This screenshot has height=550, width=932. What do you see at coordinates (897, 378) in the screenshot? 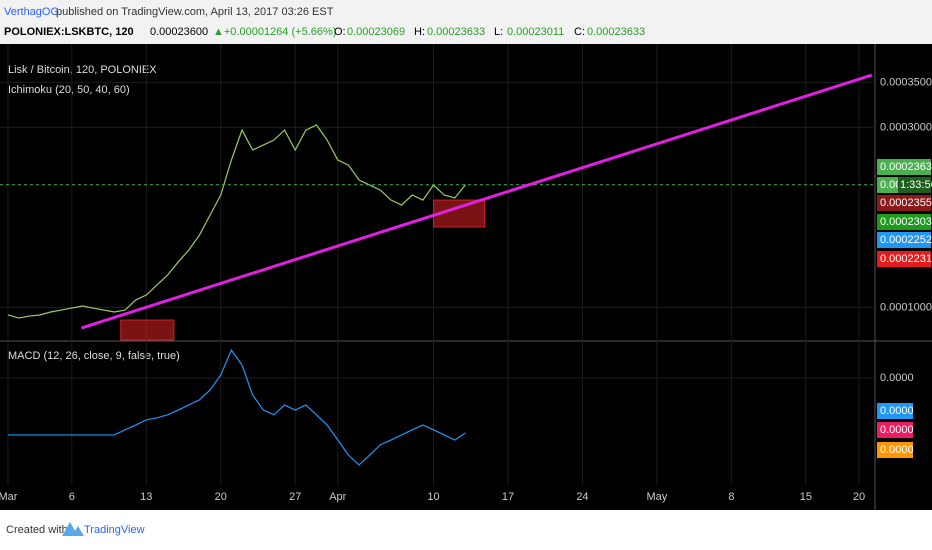
I see `y-tick-label: 0.0000` at bounding box center [897, 378].